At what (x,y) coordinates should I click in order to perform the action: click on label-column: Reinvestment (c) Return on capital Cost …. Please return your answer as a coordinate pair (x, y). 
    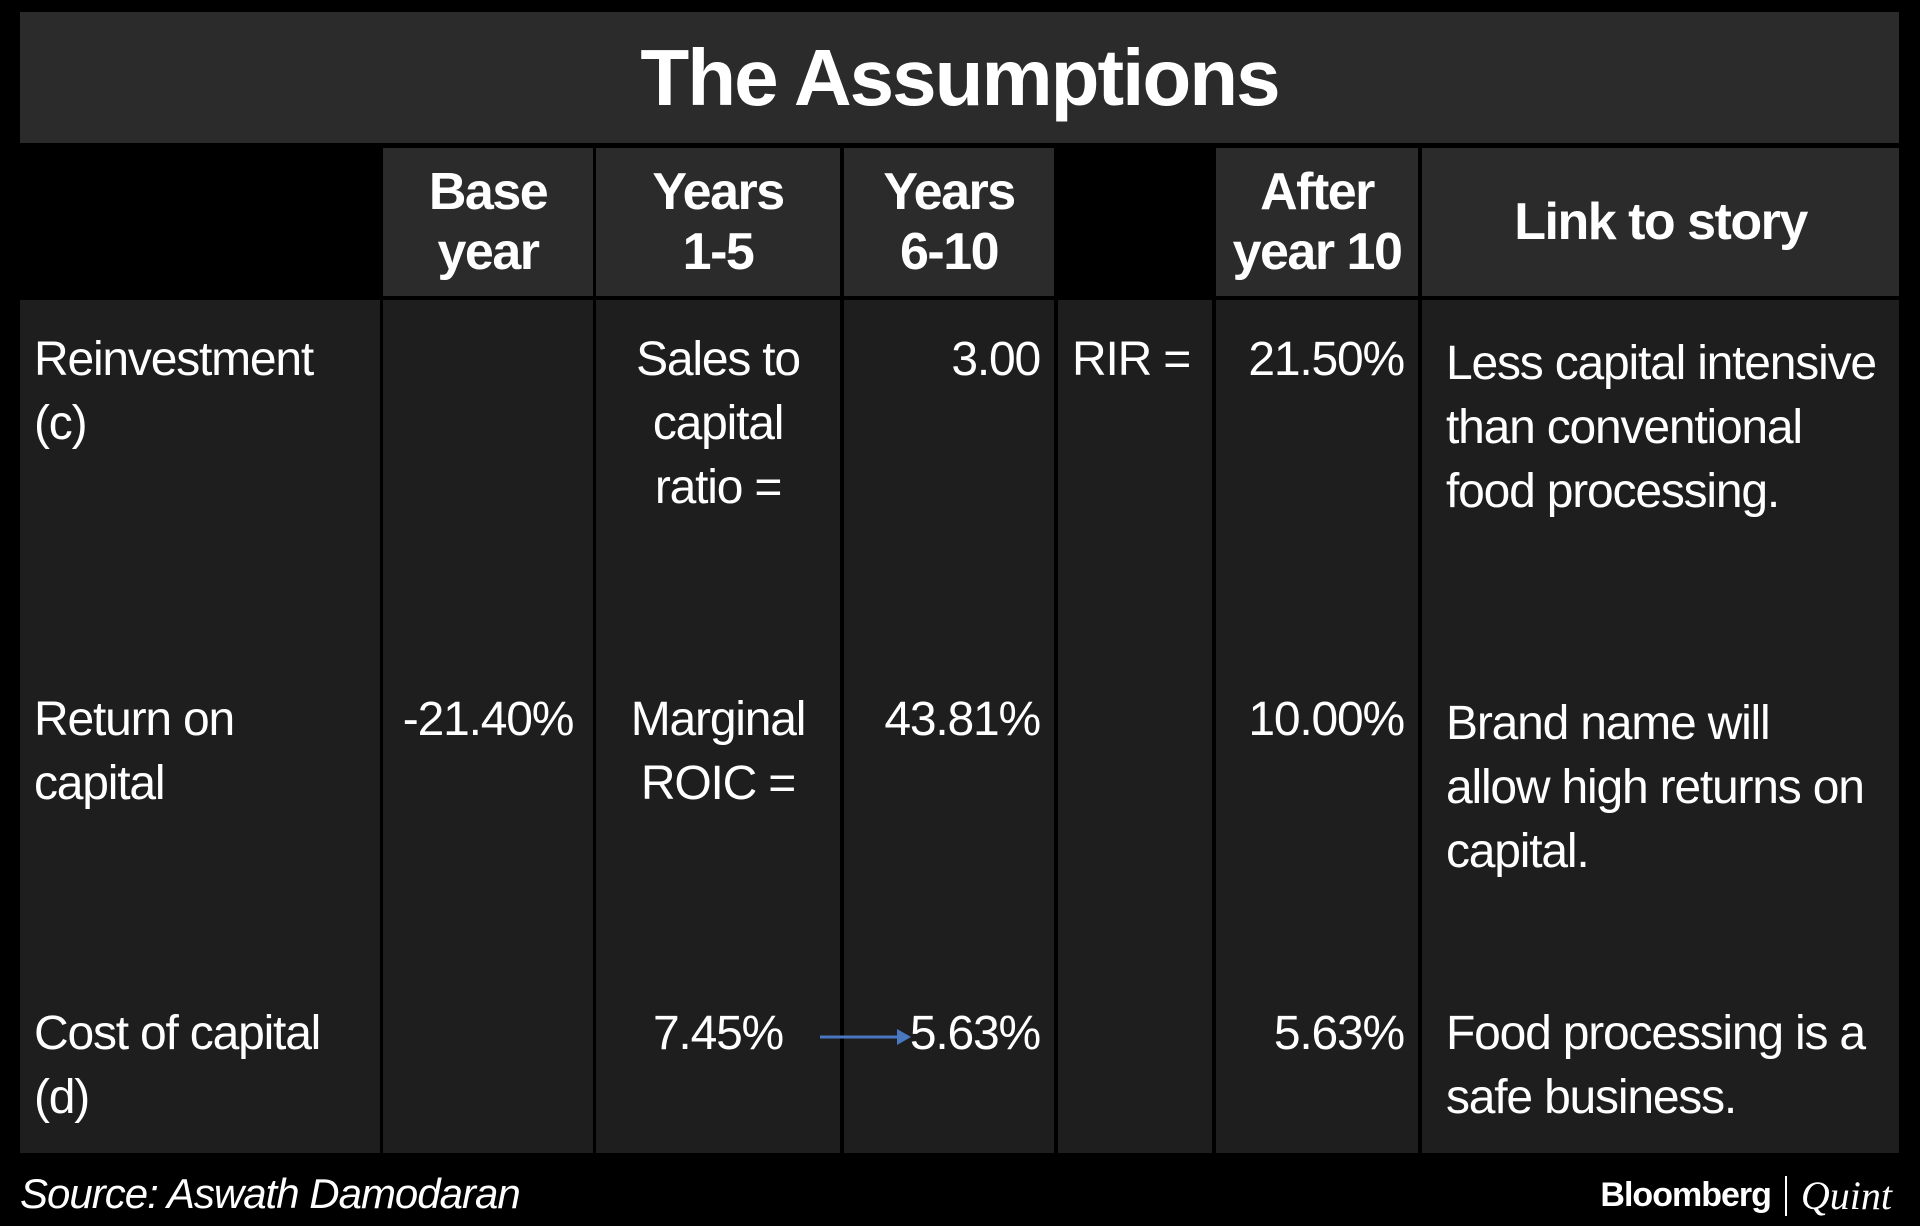
    Looking at the image, I should click on (200, 726).